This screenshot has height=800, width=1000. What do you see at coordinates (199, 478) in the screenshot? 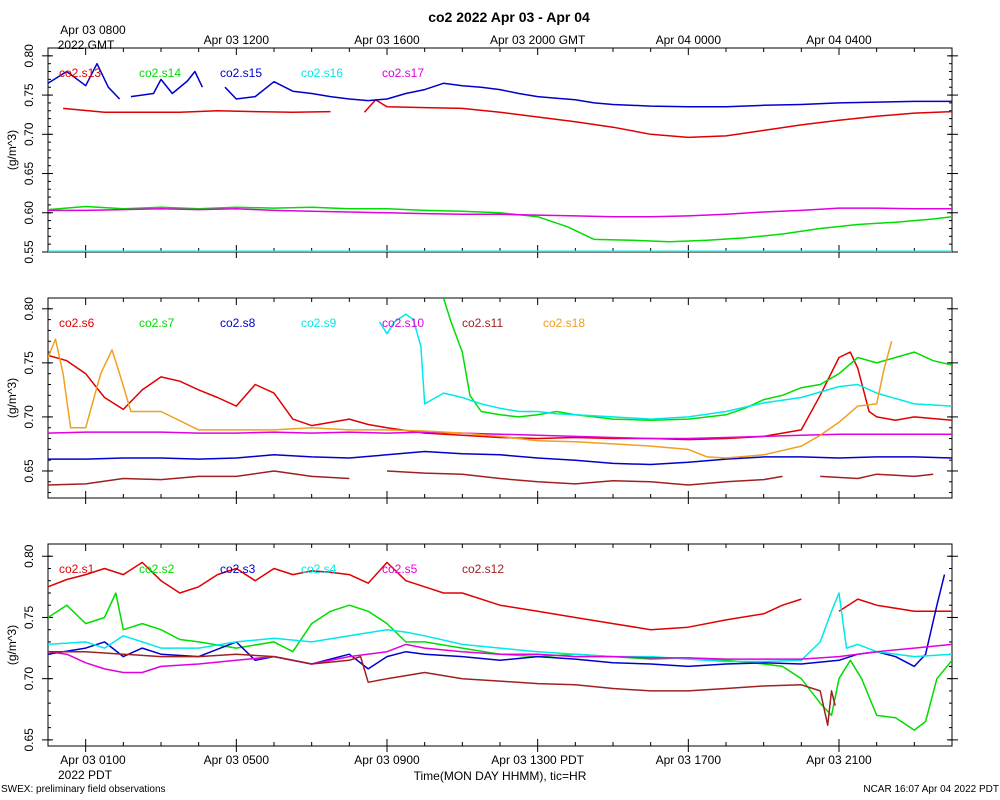
I see `series-line-co2-s11` at bounding box center [199, 478].